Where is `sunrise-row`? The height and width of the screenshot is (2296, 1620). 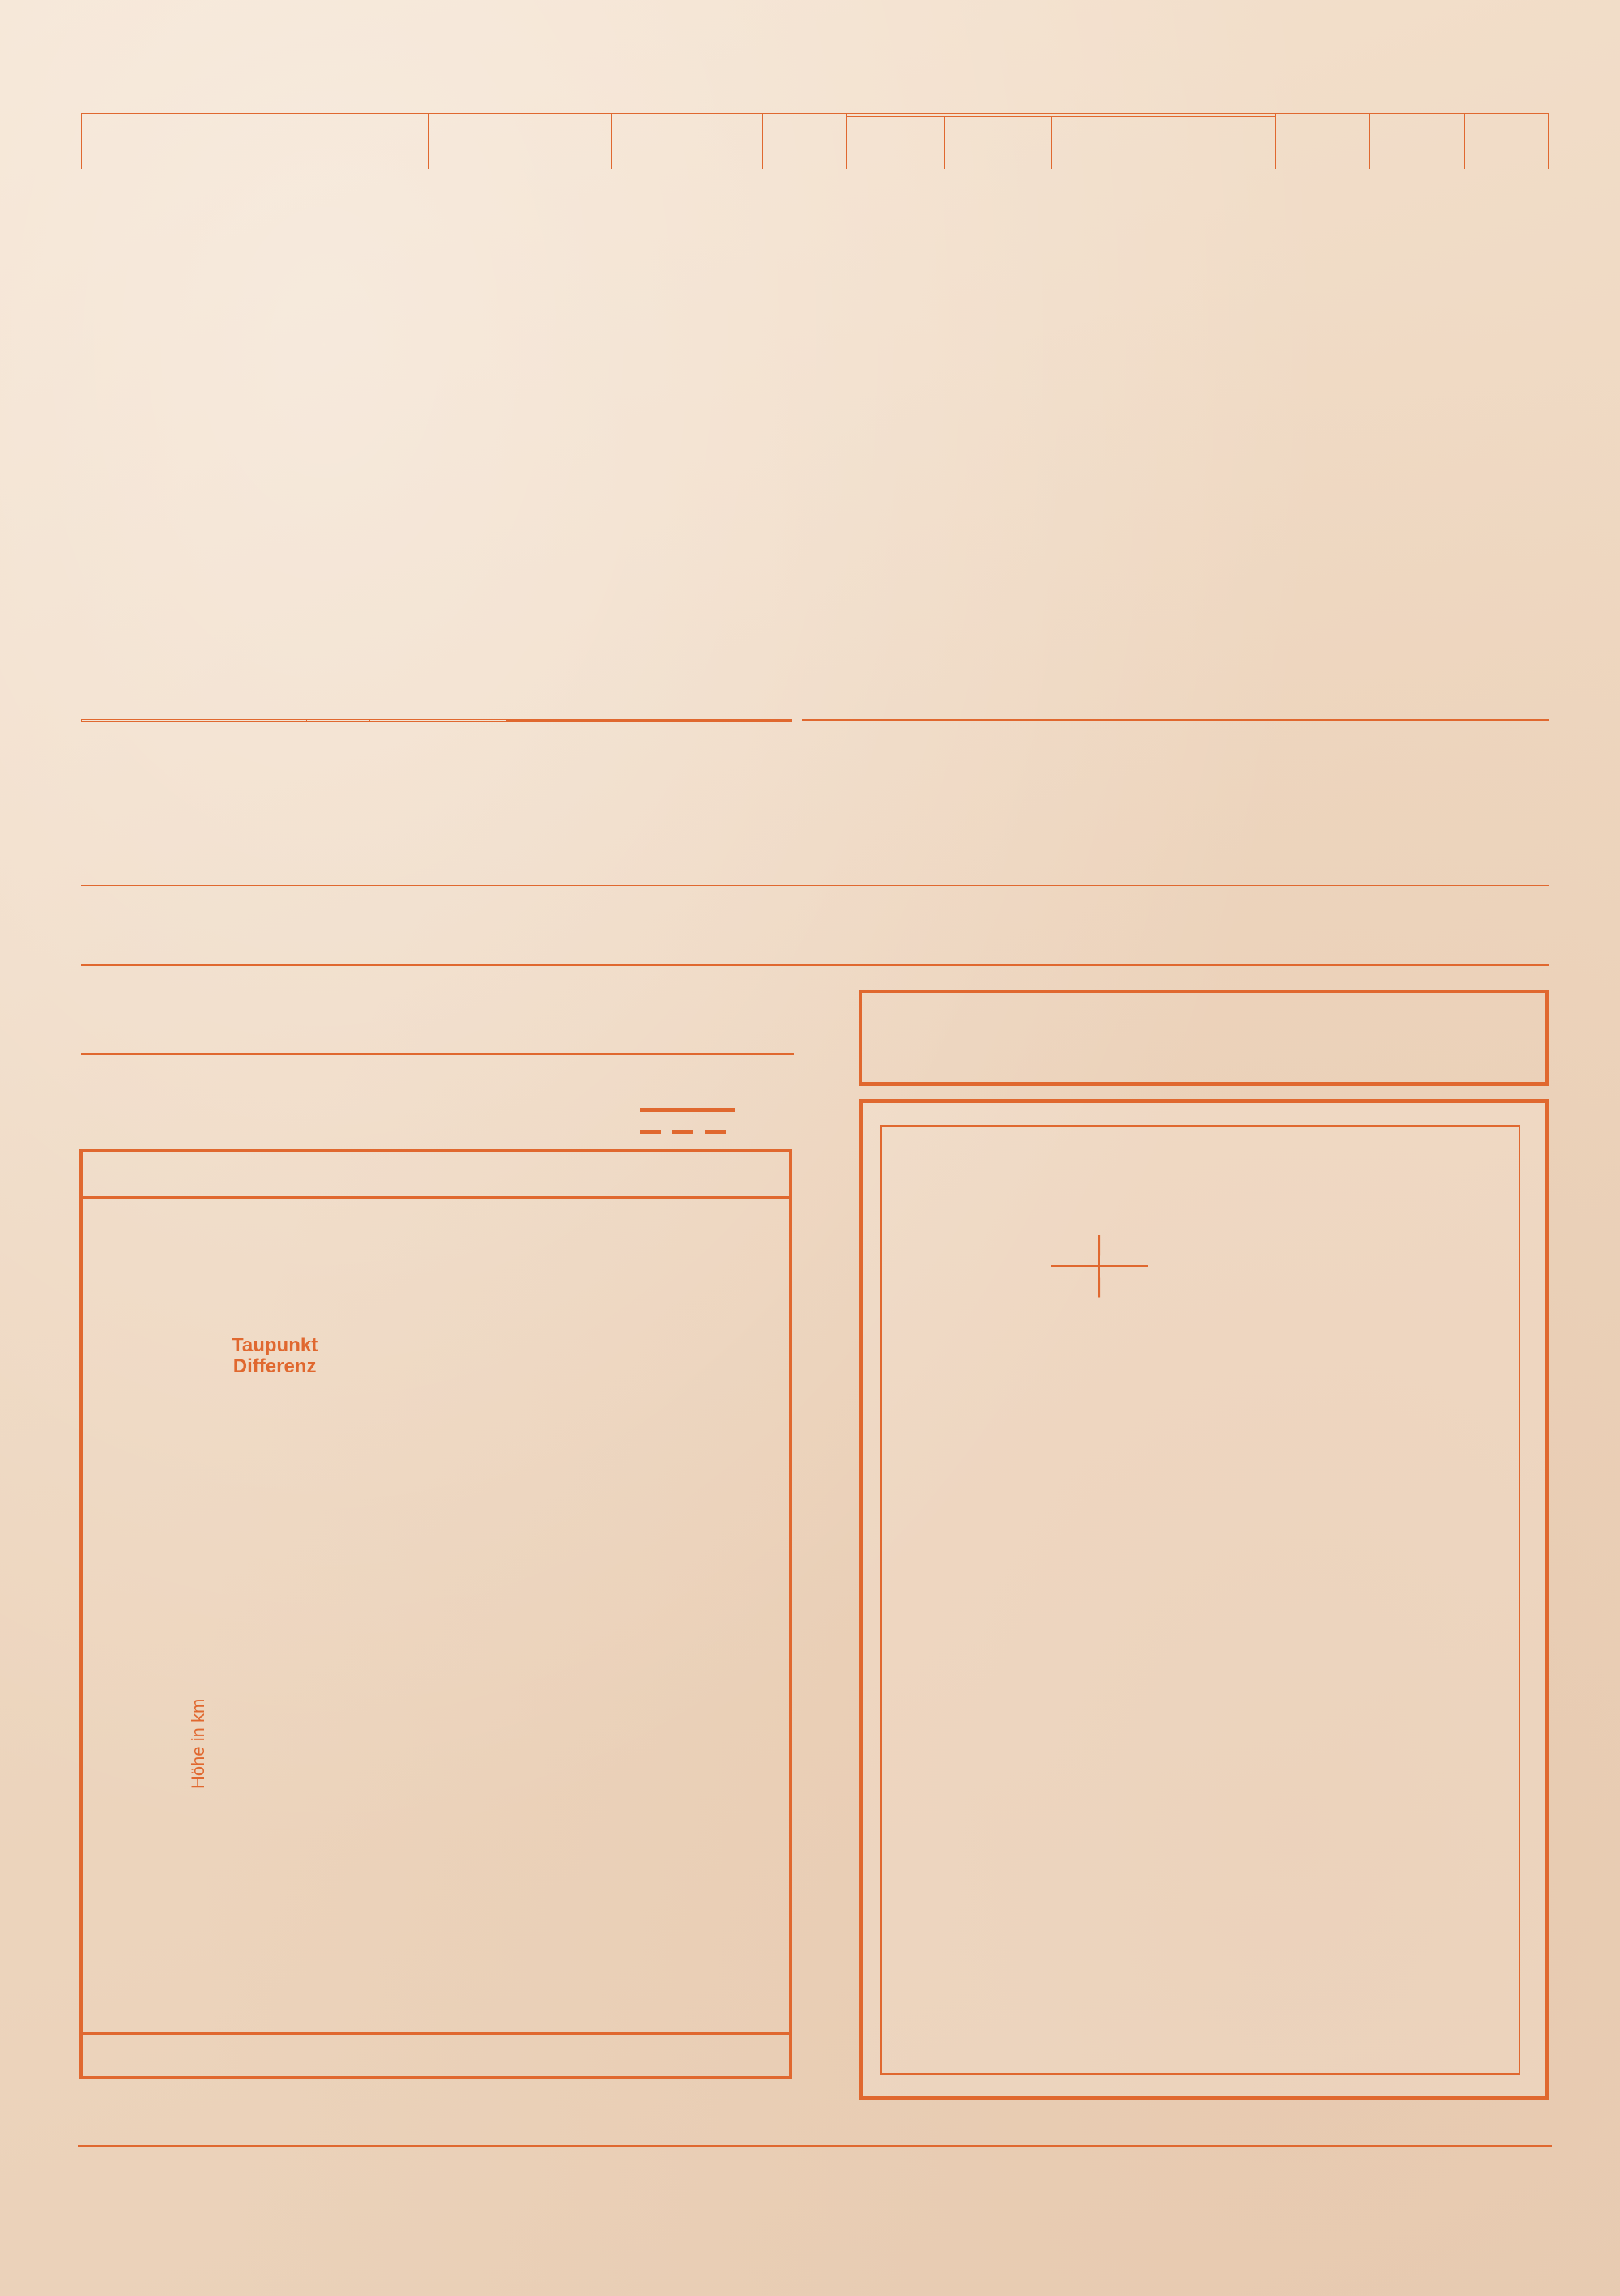 sunrise-row is located at coordinates (815, 908).